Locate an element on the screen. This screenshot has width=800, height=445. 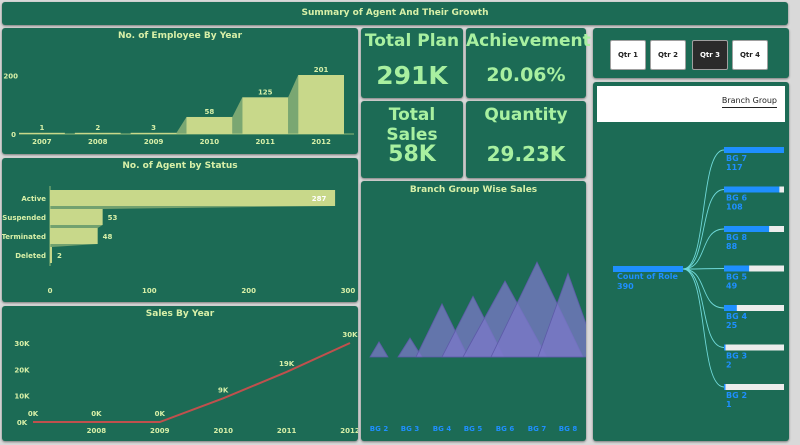
data-label: 9K is located at coordinates (223, 390).